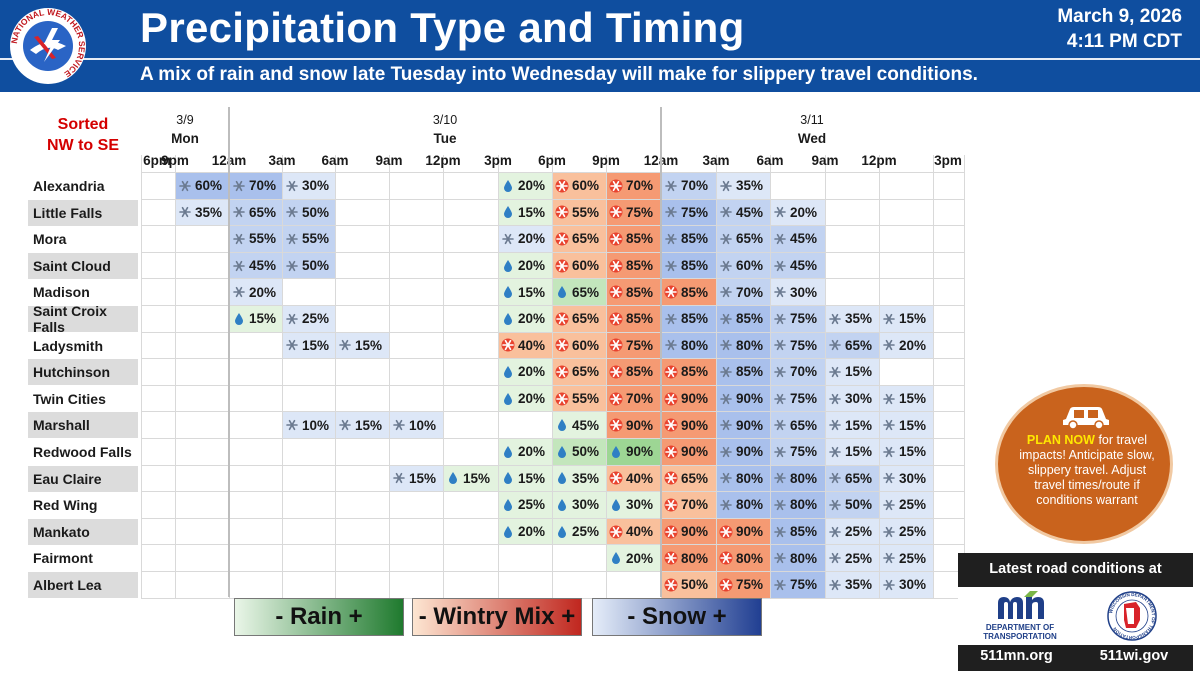 Image resolution: width=1200 pixels, height=675 pixels. Describe the element at coordinates (906, 558) in the screenshot. I see `snow-probability-cell: 25%` at that location.